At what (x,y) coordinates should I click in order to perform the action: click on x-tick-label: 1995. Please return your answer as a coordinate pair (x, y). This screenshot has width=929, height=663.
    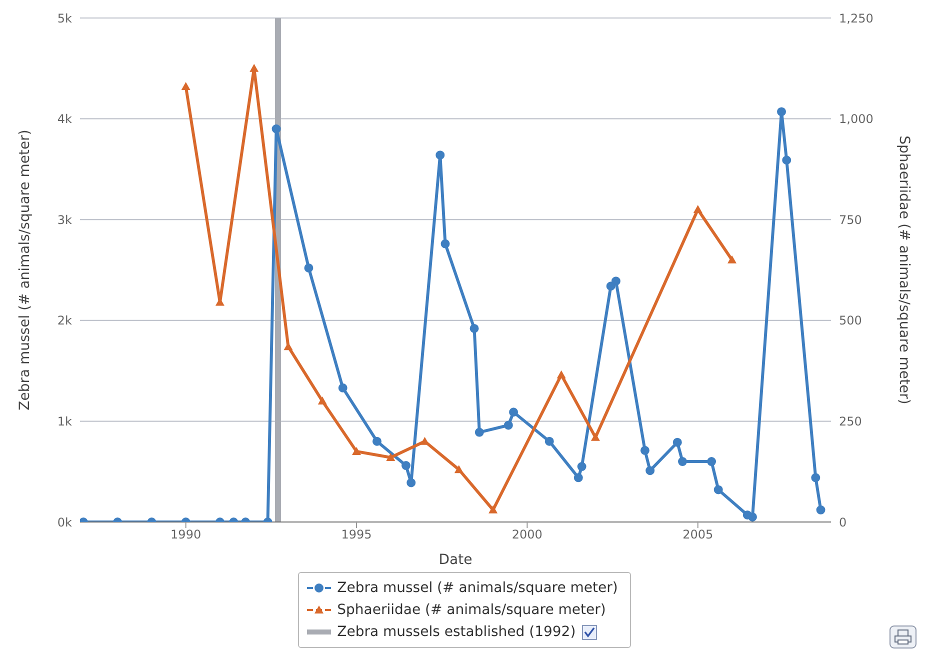
    Looking at the image, I should click on (356, 535).